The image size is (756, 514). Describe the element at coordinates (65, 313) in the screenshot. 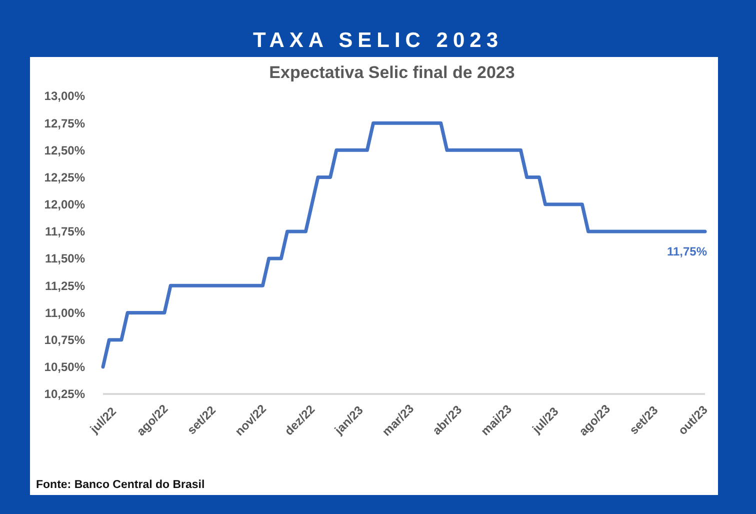

I see `y-tick-label: 11,00%` at that location.